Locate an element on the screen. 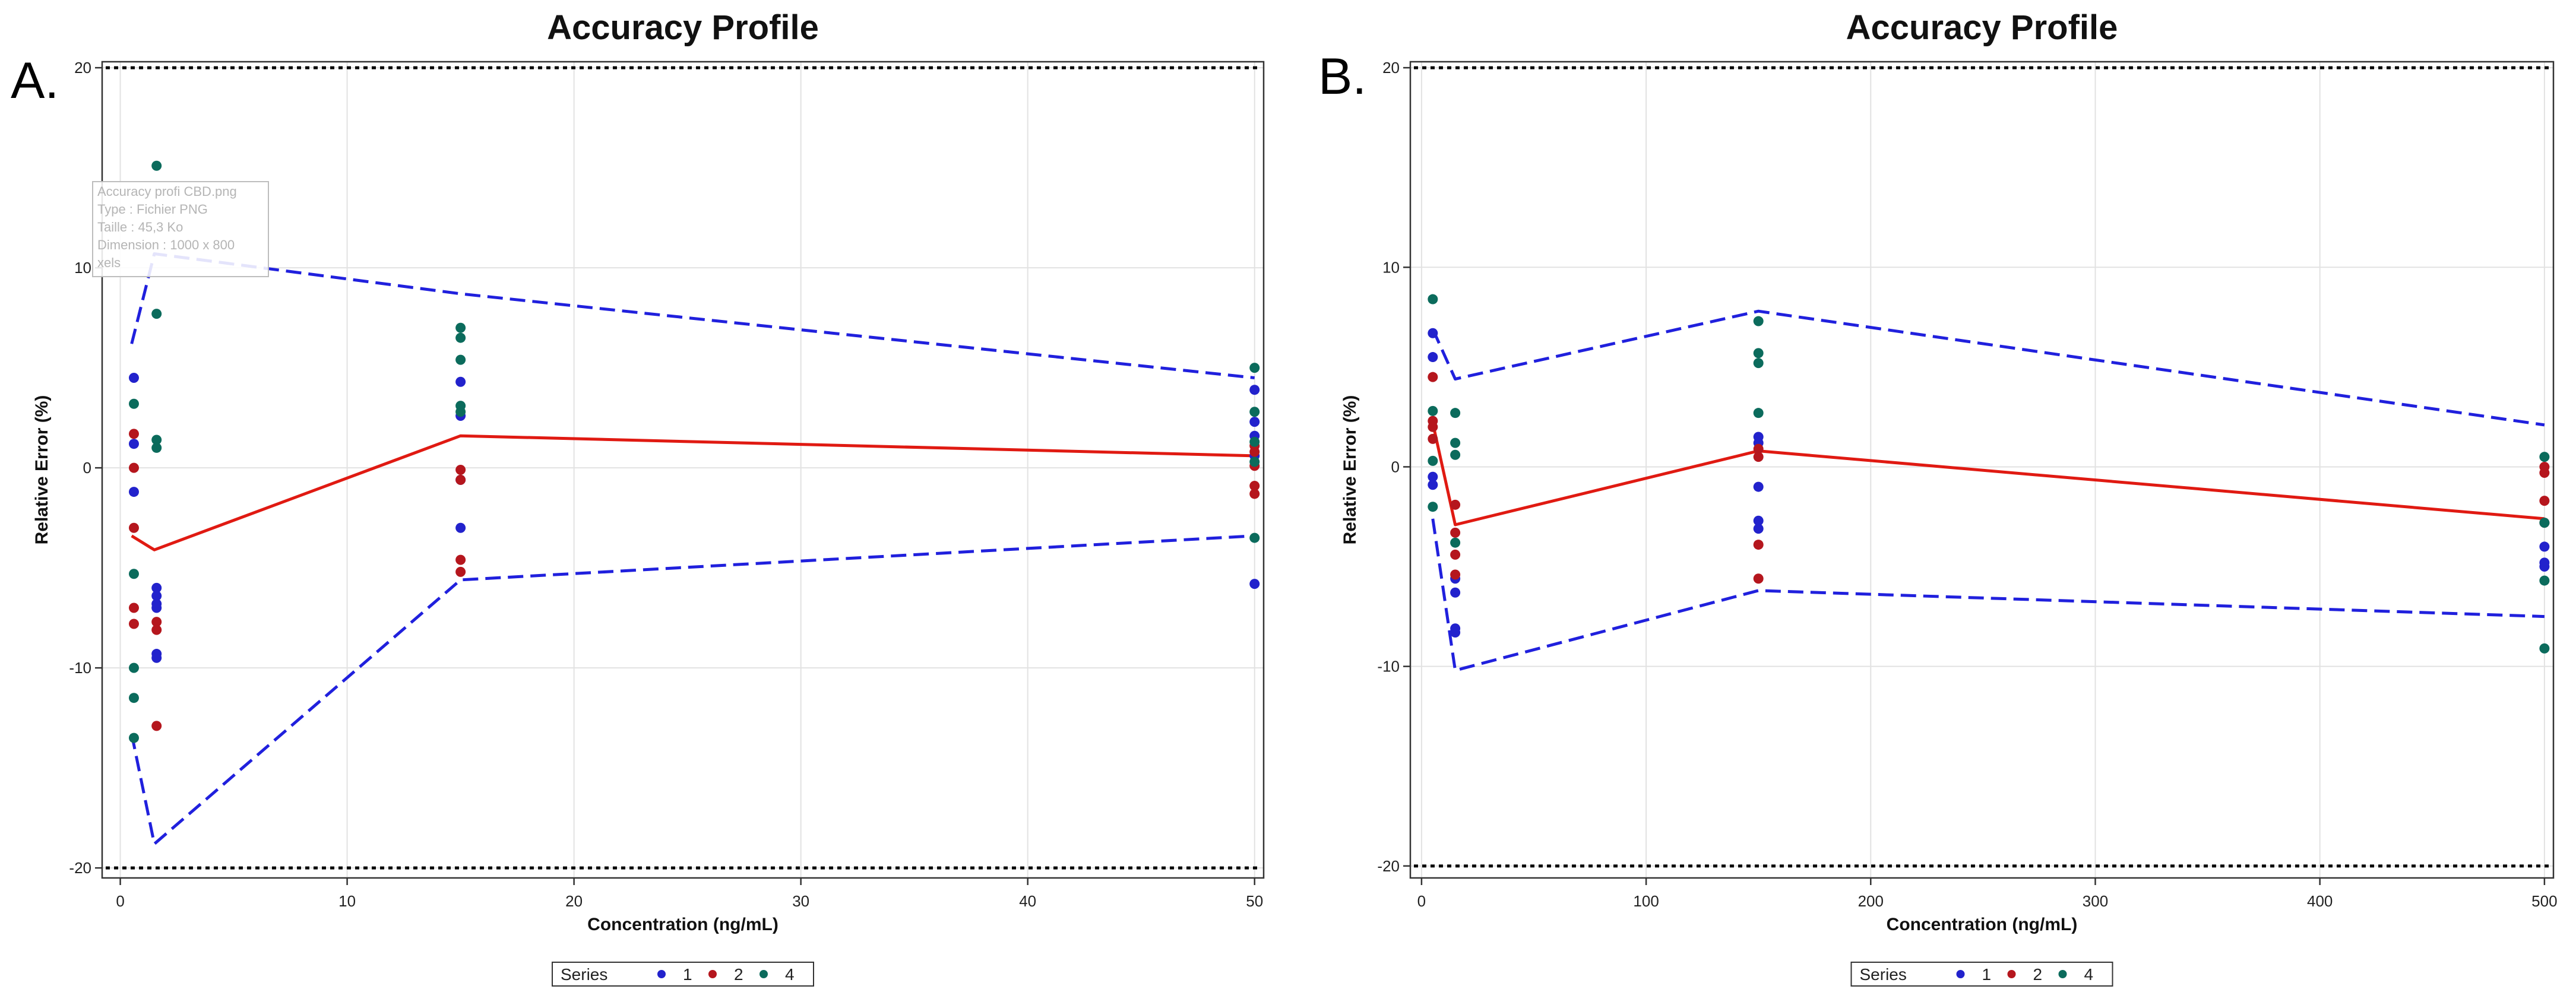 The image size is (2576, 1002). legend-title: Series is located at coordinates (584, 975).